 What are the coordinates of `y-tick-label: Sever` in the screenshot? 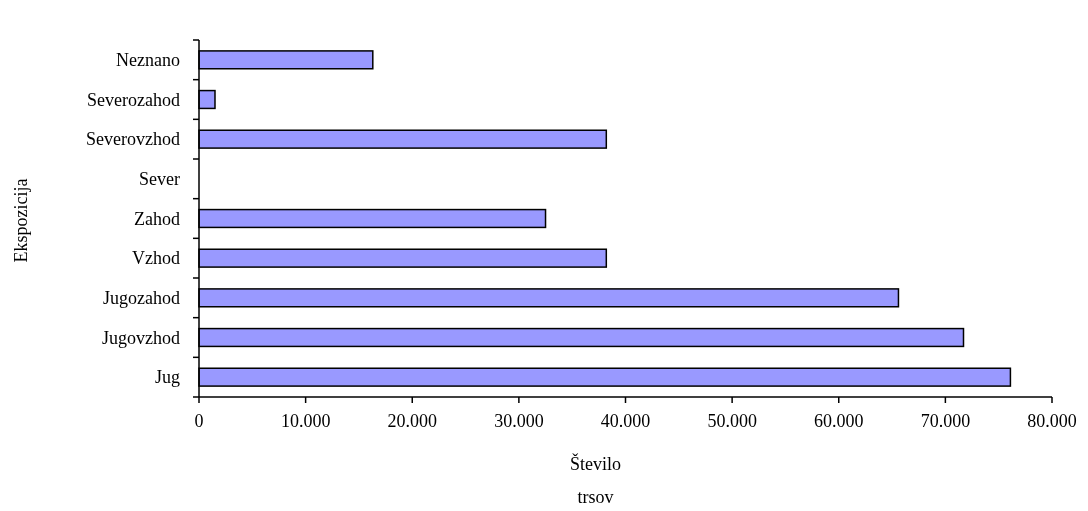 It's located at (159, 178).